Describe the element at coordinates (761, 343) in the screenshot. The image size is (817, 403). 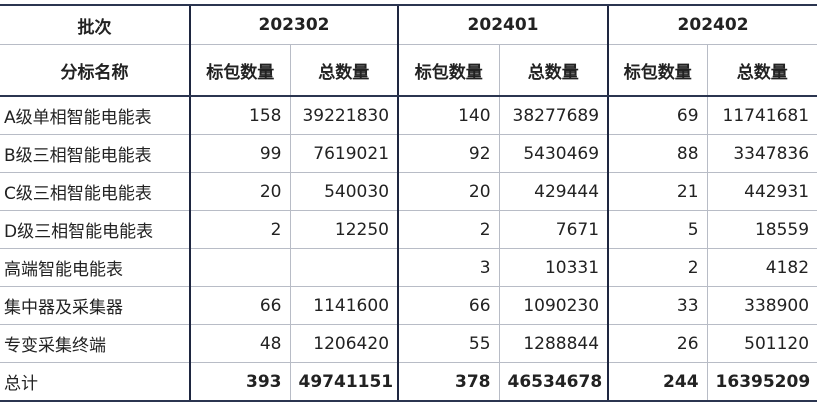
I see `total-quantity-cell: 501120` at that location.